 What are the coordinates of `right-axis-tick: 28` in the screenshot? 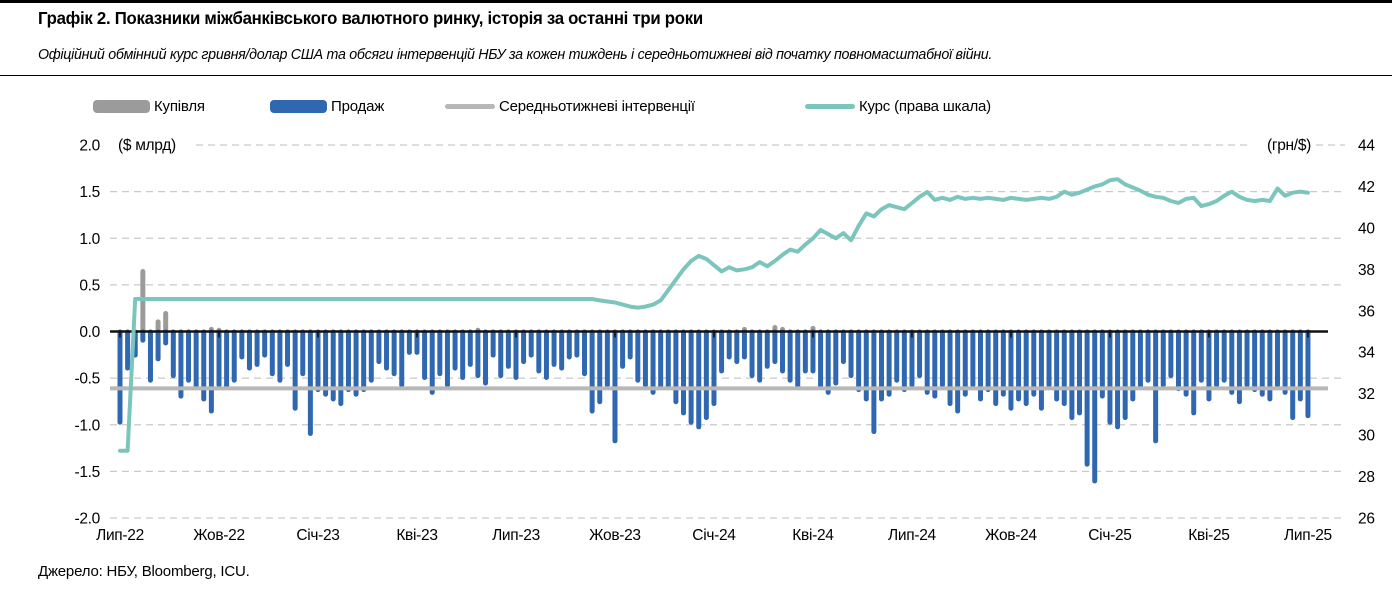 It's located at (1366, 477).